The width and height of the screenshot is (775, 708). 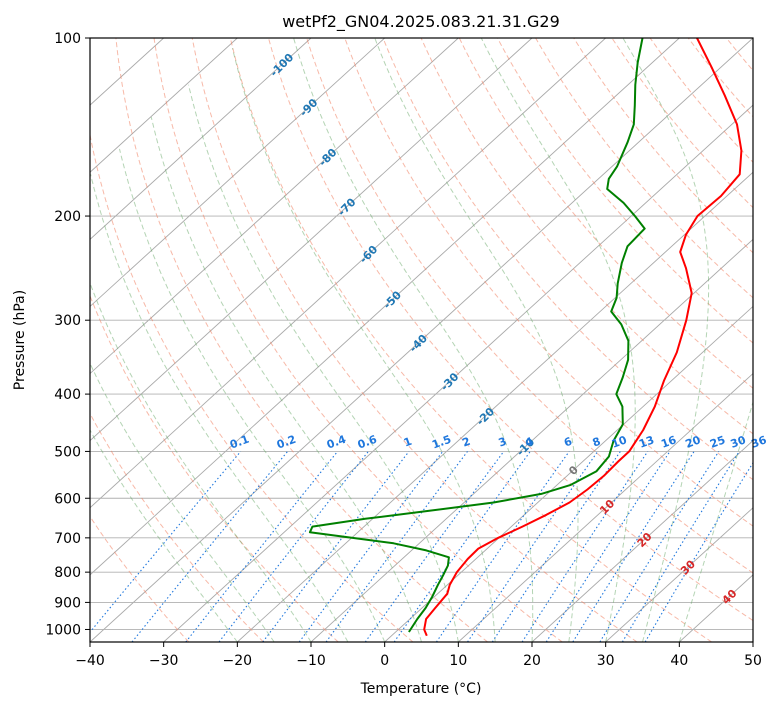 What do you see at coordinates (758, 442) in the screenshot?
I see `mixing-ratio-label: 36` at bounding box center [758, 442].